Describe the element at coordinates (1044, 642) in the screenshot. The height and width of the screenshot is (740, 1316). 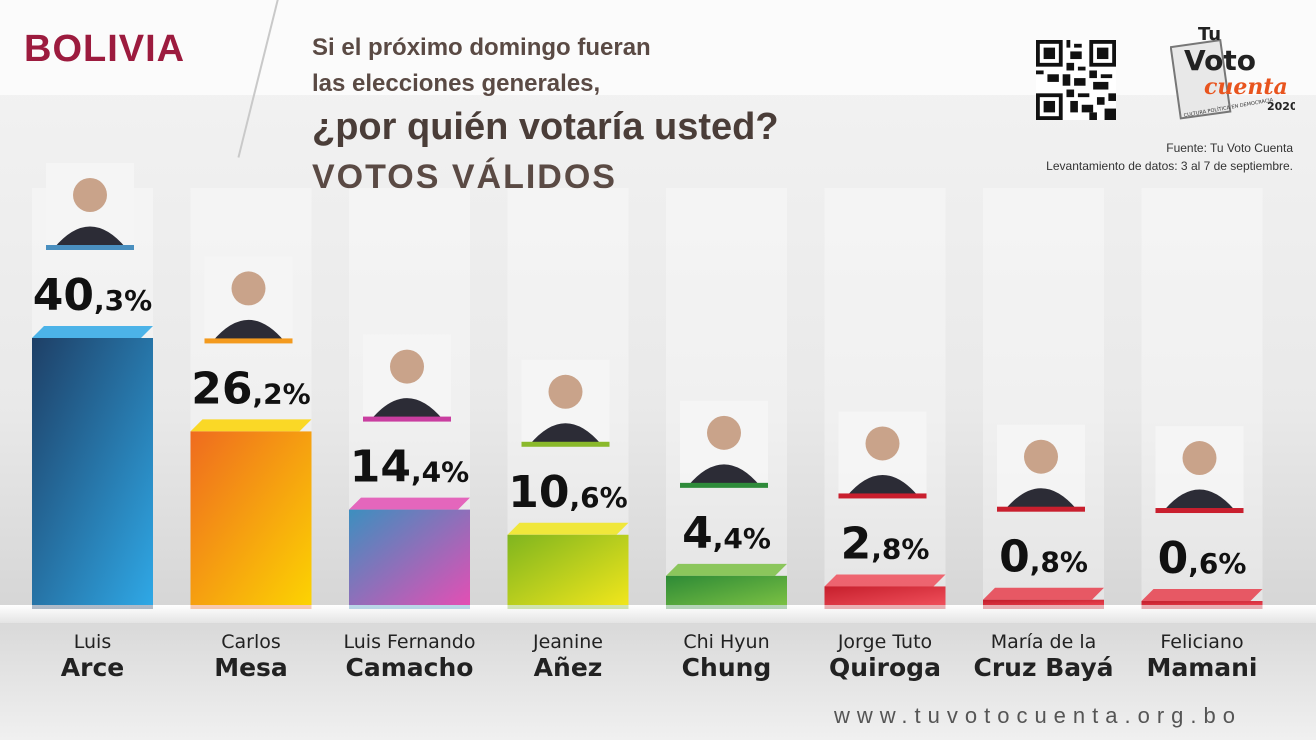
I see `candidate-first-name: María de la` at that location.